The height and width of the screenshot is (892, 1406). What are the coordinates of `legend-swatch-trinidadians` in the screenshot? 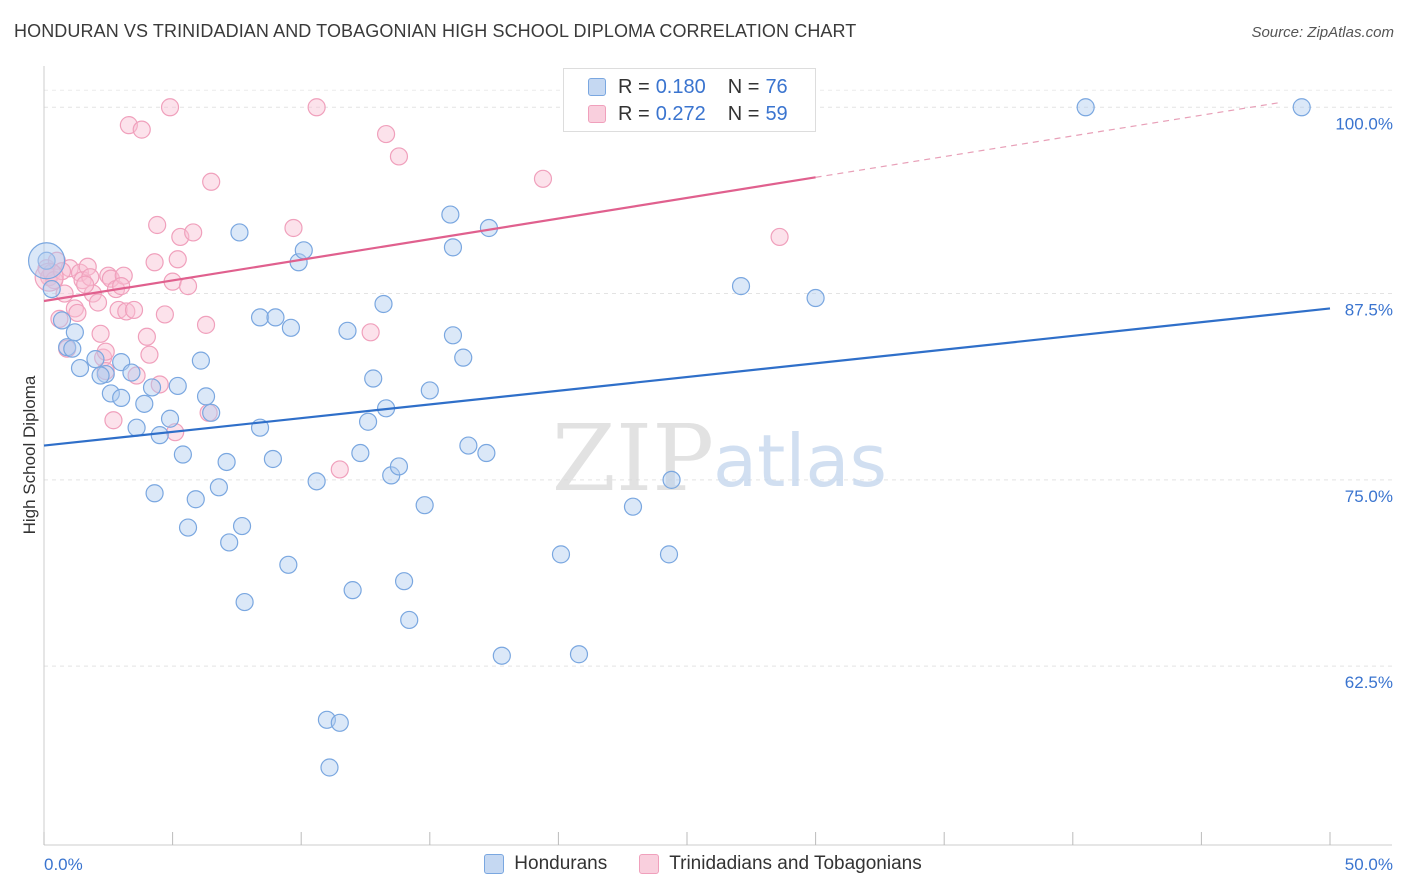 It's located at (649, 864).